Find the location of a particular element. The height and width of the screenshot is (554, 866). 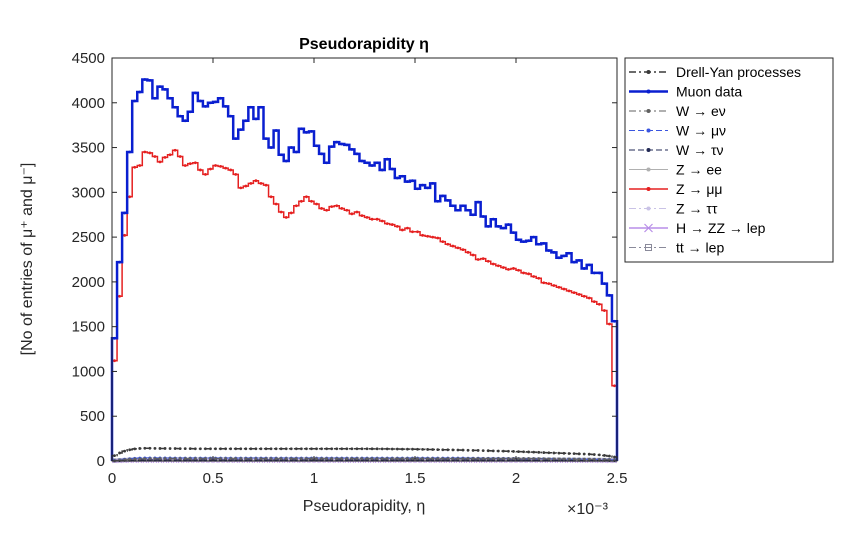

y-tick-label: 1500 is located at coordinates (88, 327).